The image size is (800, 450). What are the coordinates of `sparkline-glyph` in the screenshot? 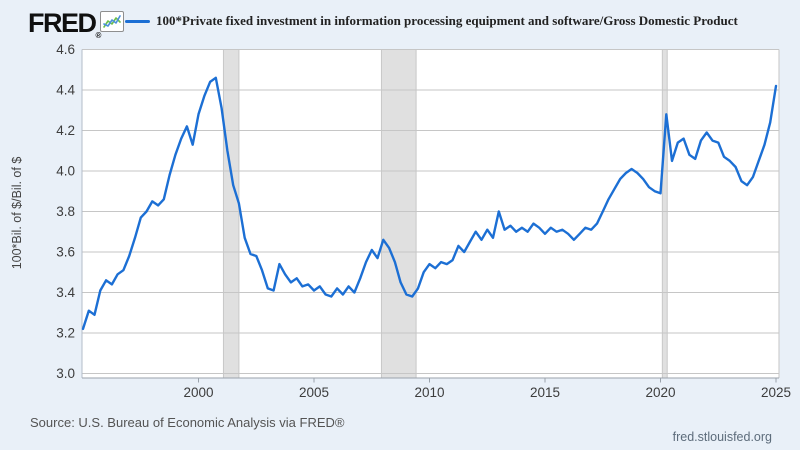 It's located at (112, 21).